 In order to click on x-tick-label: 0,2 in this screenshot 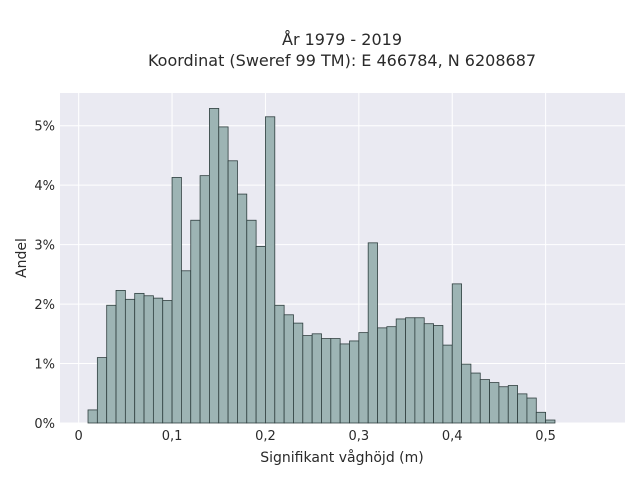, I will do `click(265, 436)`.